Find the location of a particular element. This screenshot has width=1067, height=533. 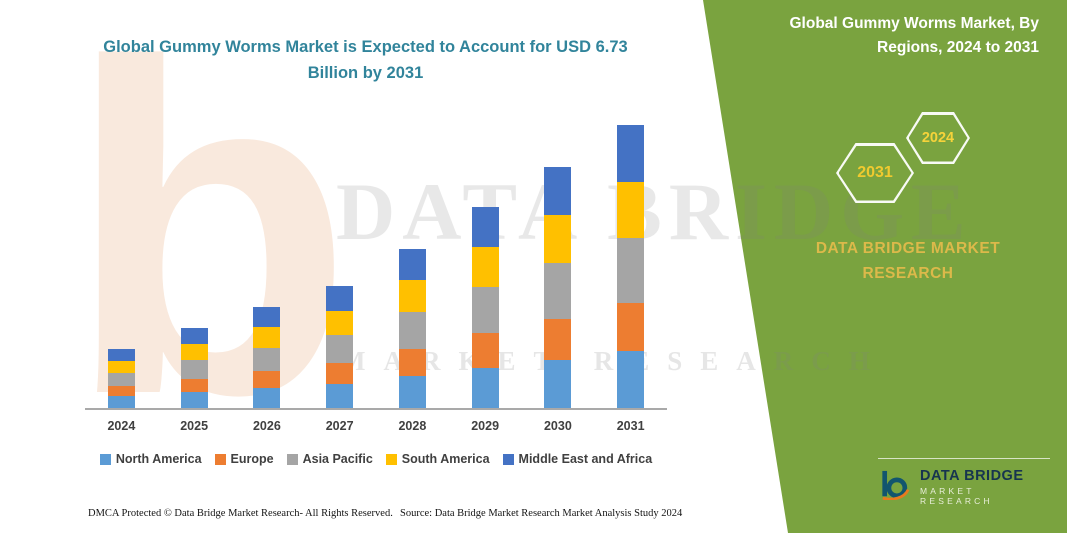

legend-label-europe: Europe is located at coordinates (252, 459).